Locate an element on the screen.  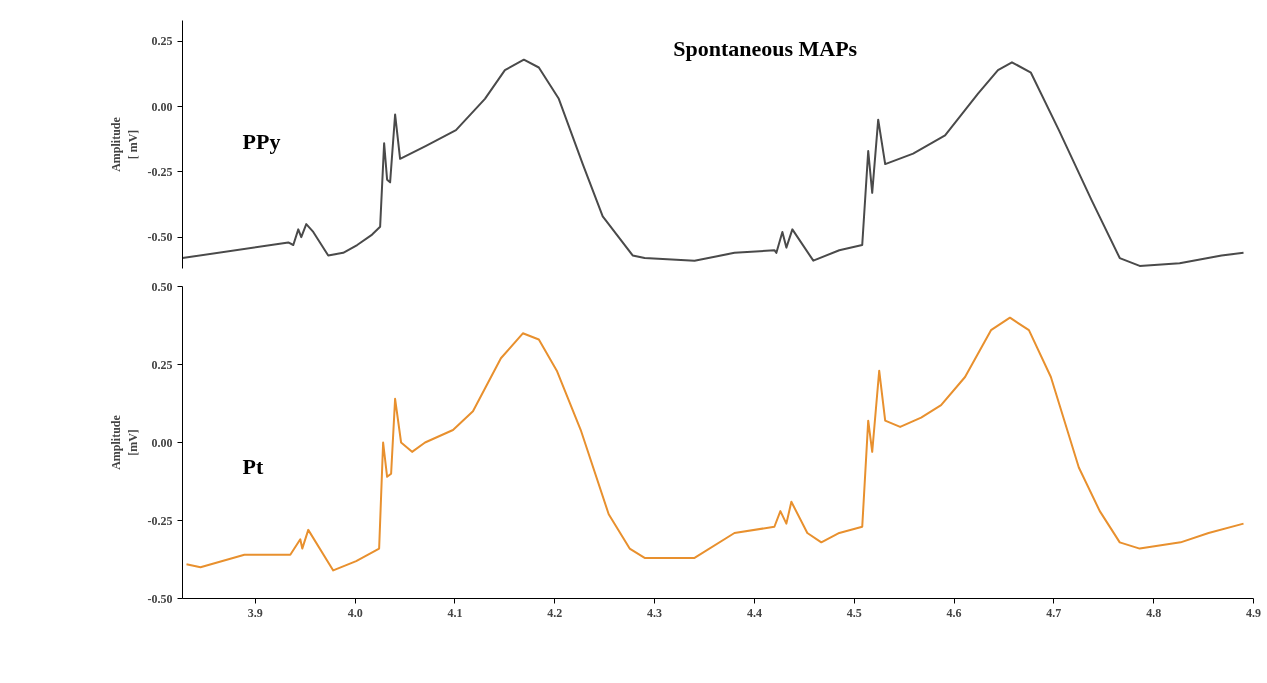
y-axis-title: Amplitude [ mV] is located at coordinates (124, 144).